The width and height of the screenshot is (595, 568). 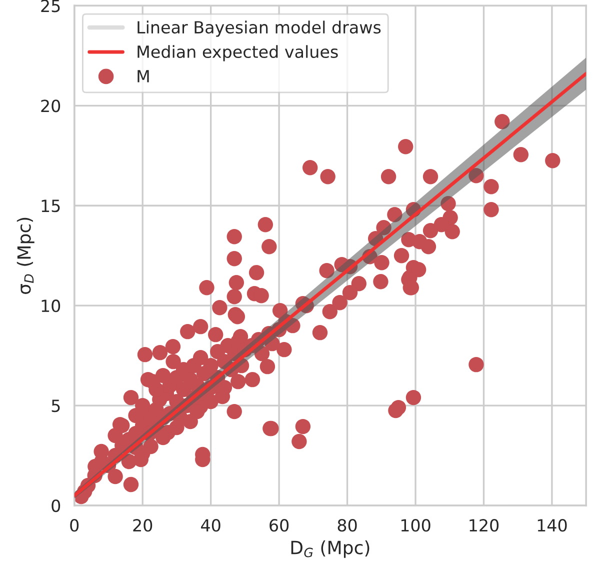 I want to click on y-tick-label: 10, so click(x=51, y=306).